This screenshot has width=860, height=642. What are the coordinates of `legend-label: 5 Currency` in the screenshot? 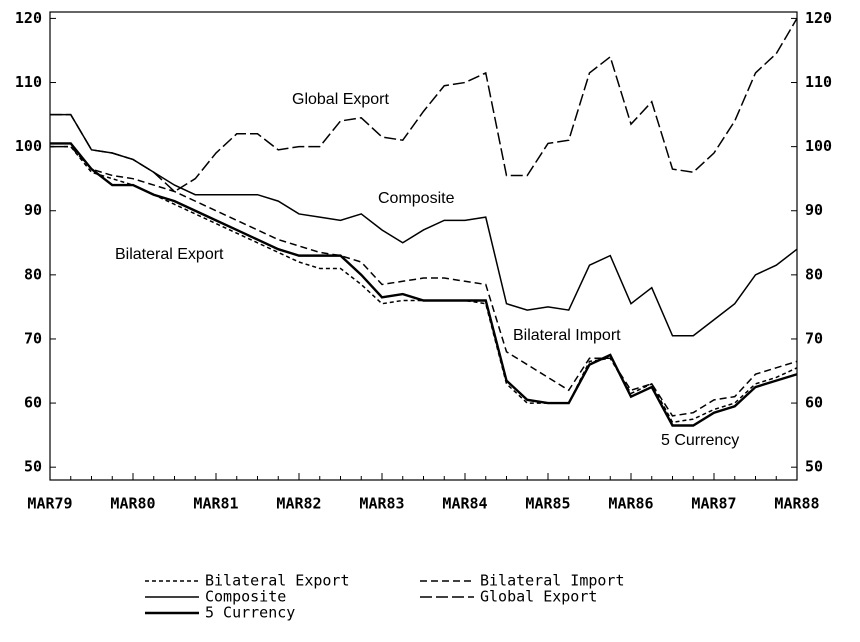 It's located at (250, 613).